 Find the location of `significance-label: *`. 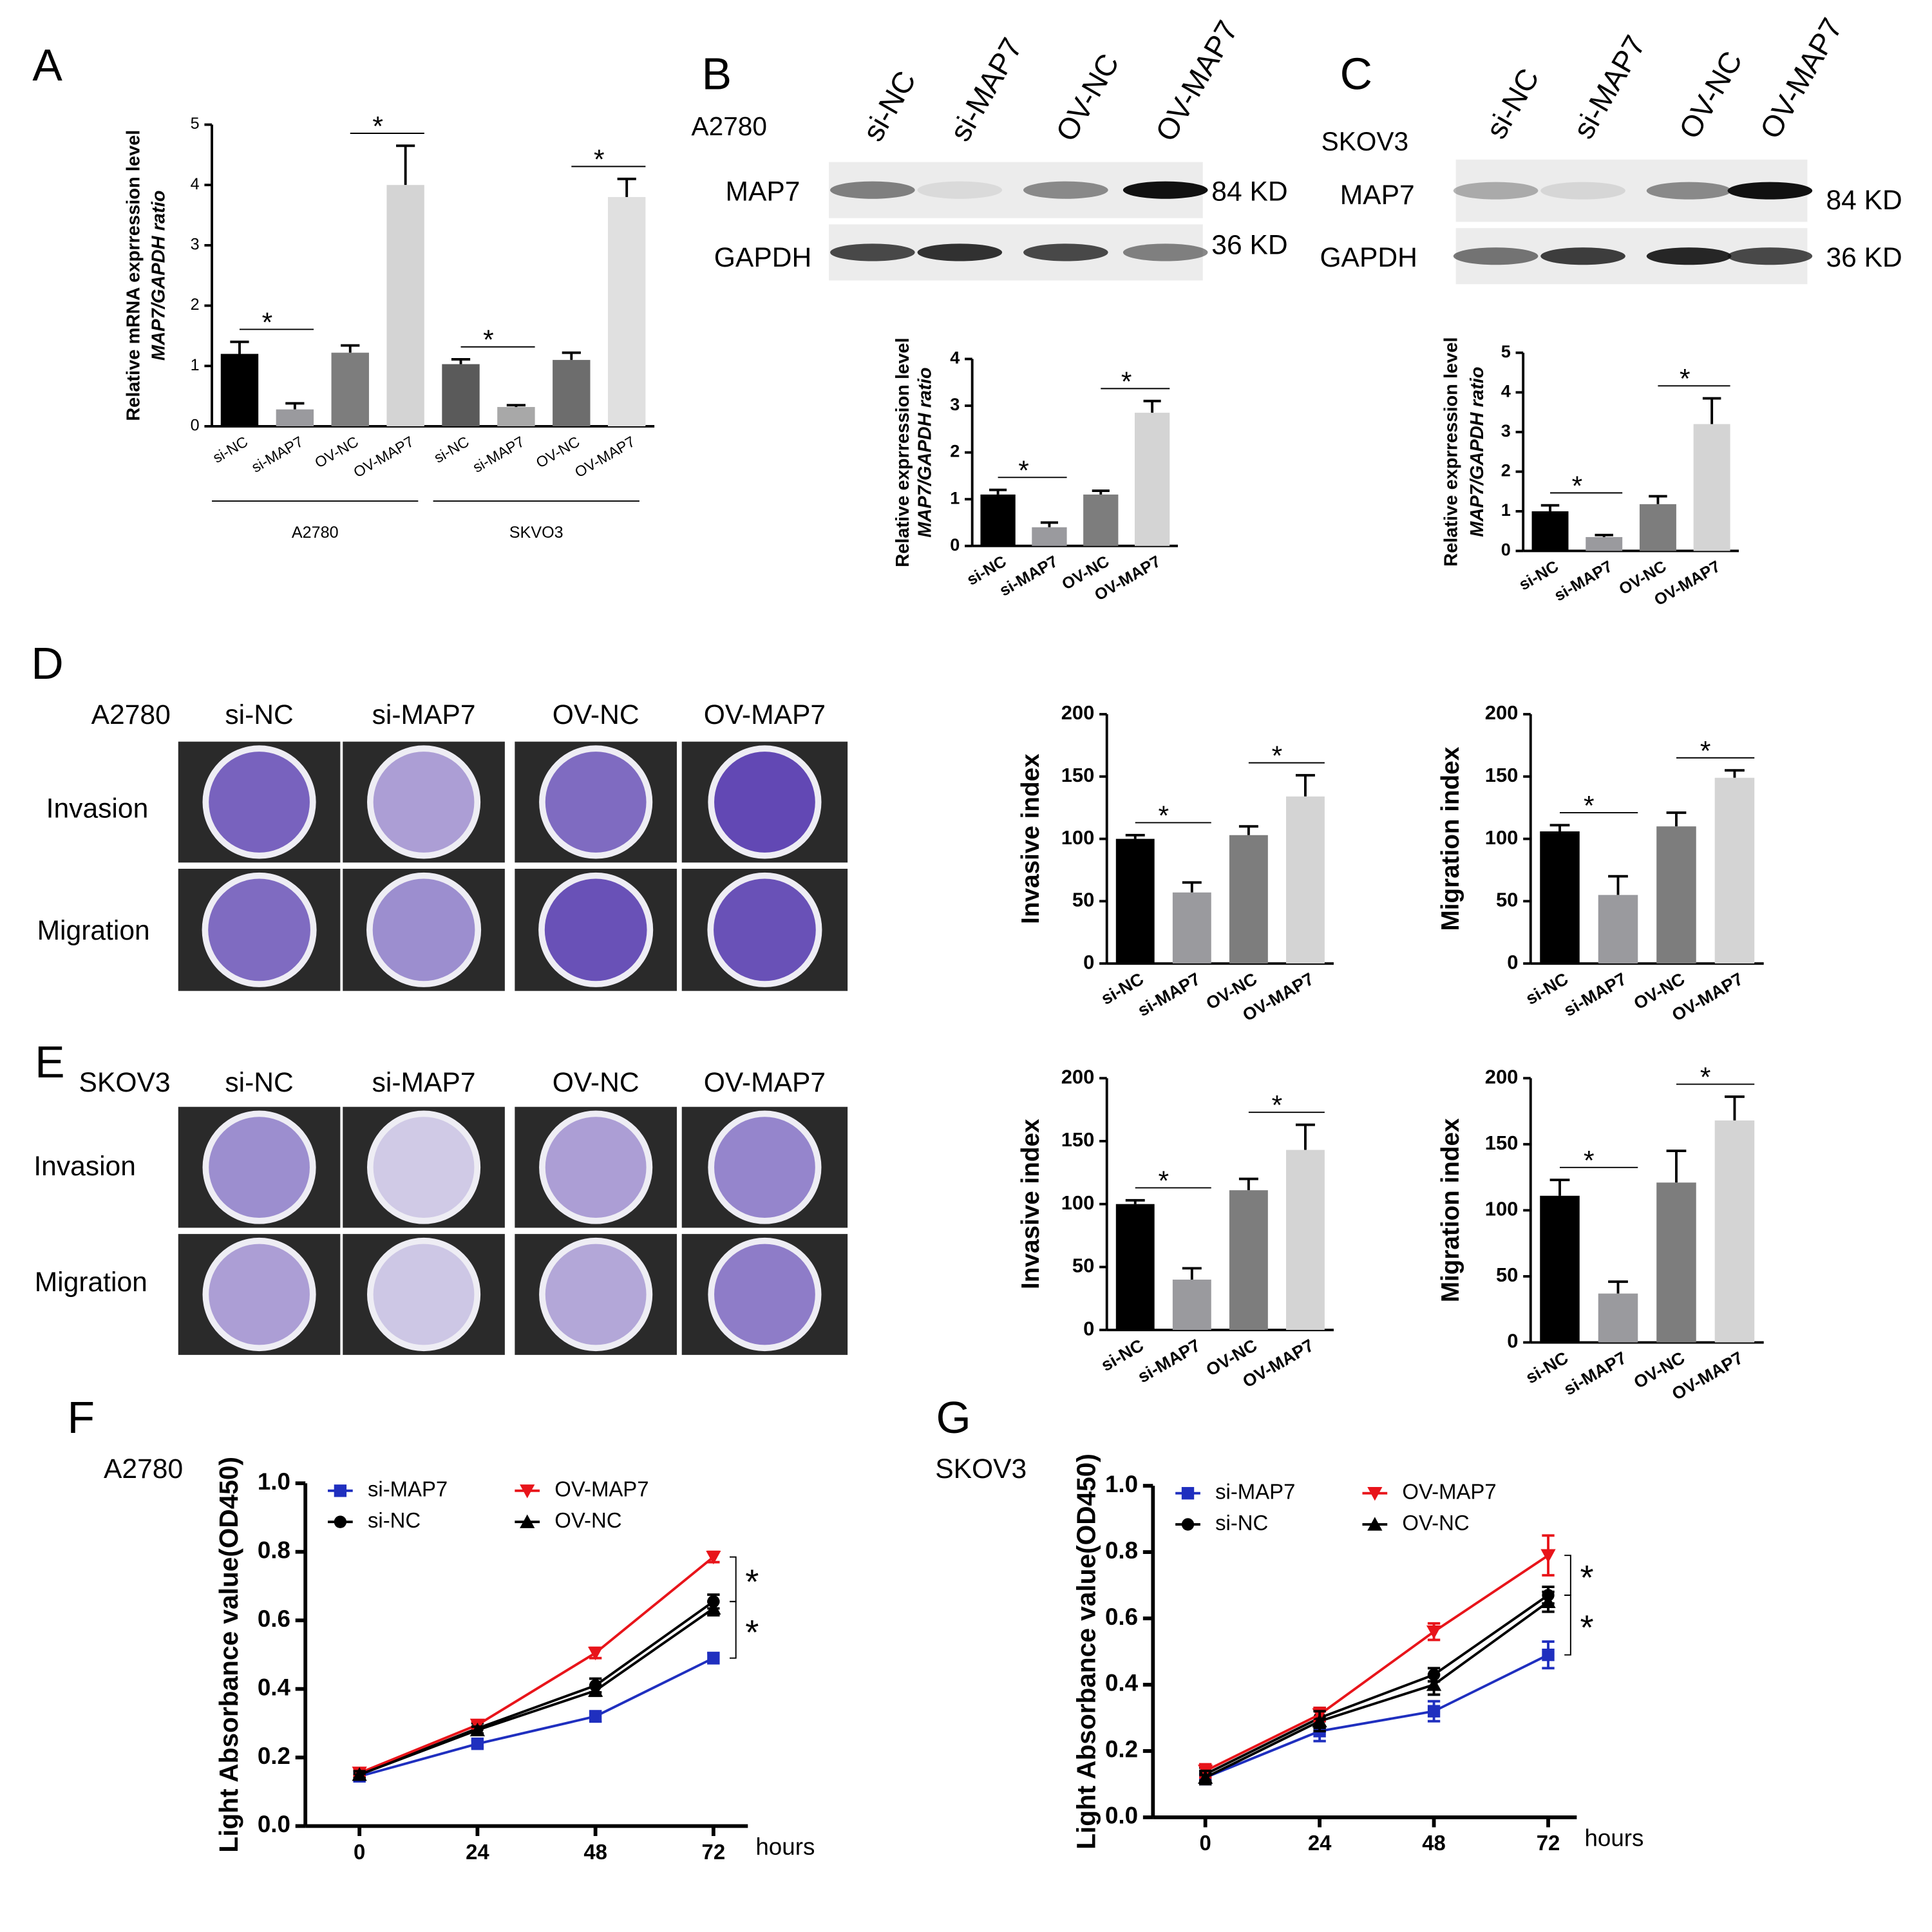

significance-label: * is located at coordinates (752, 1581).